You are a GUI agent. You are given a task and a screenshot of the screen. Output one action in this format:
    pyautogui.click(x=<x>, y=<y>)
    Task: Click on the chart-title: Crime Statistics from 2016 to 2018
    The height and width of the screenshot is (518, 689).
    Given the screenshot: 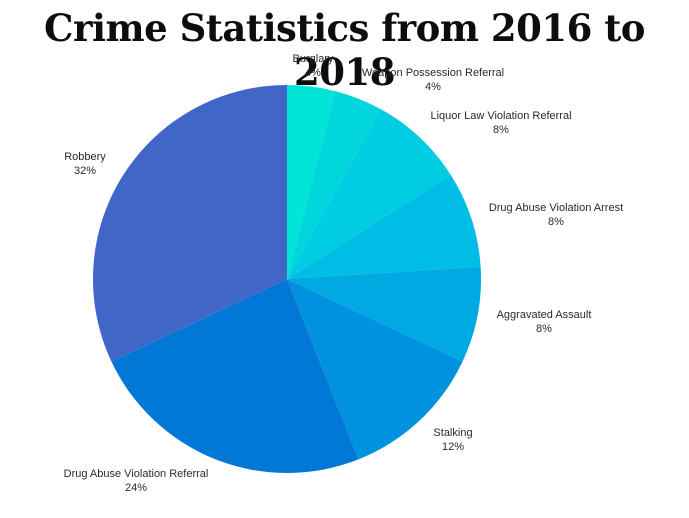 What is the action you would take?
    pyautogui.click(x=344, y=50)
    